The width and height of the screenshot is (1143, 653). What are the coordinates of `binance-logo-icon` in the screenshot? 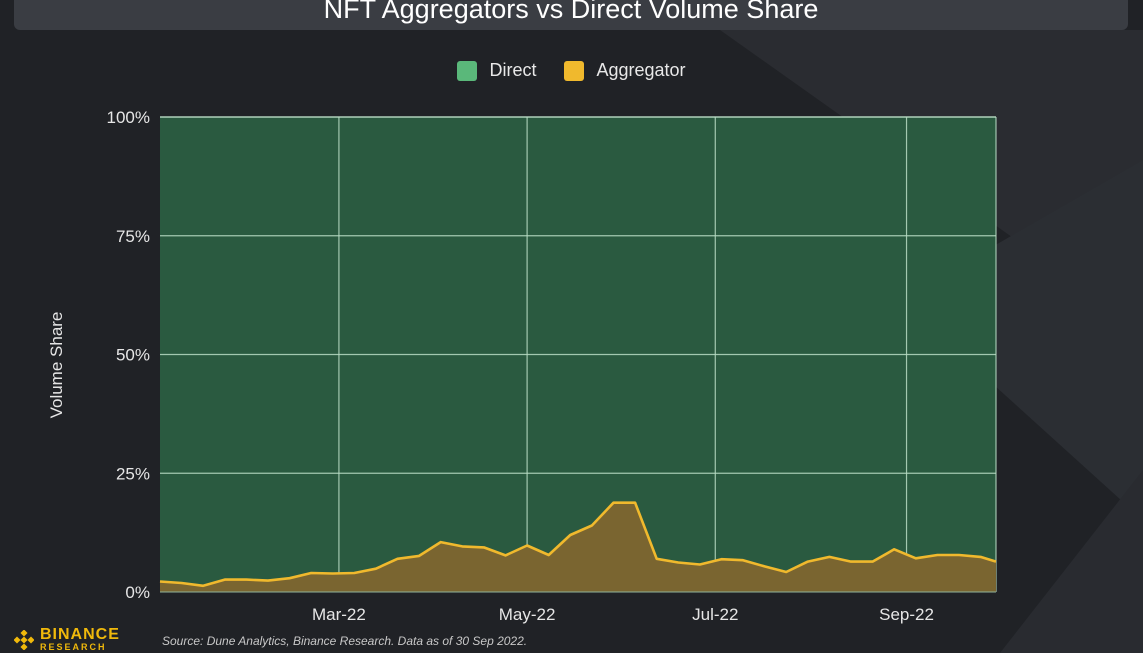 It's located at (24, 640).